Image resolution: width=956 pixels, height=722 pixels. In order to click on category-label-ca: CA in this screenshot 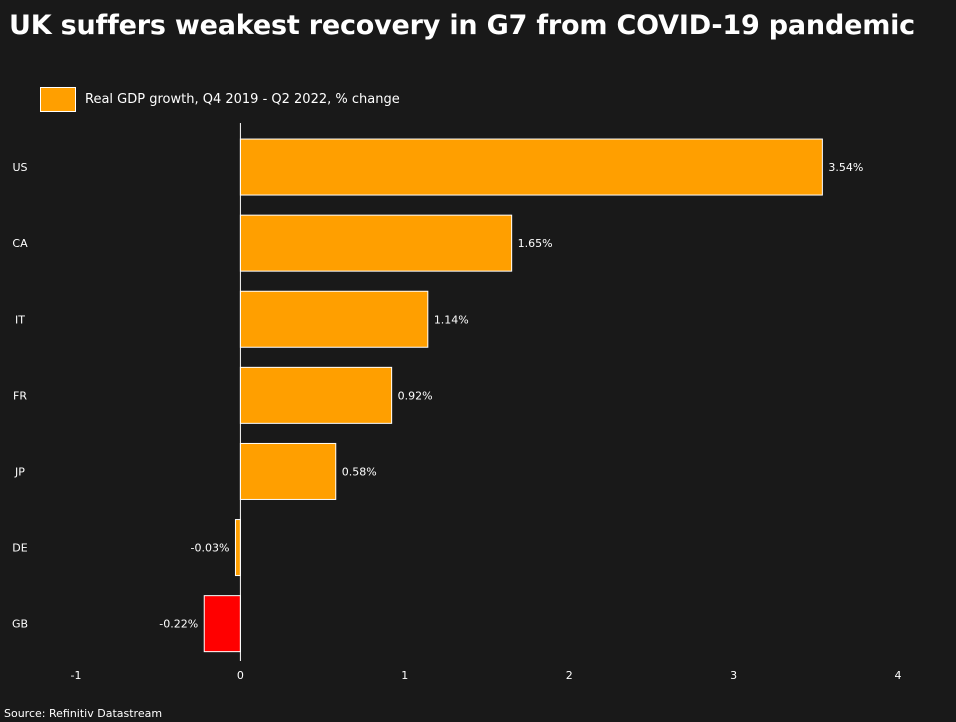, I will do `click(20, 243)`.